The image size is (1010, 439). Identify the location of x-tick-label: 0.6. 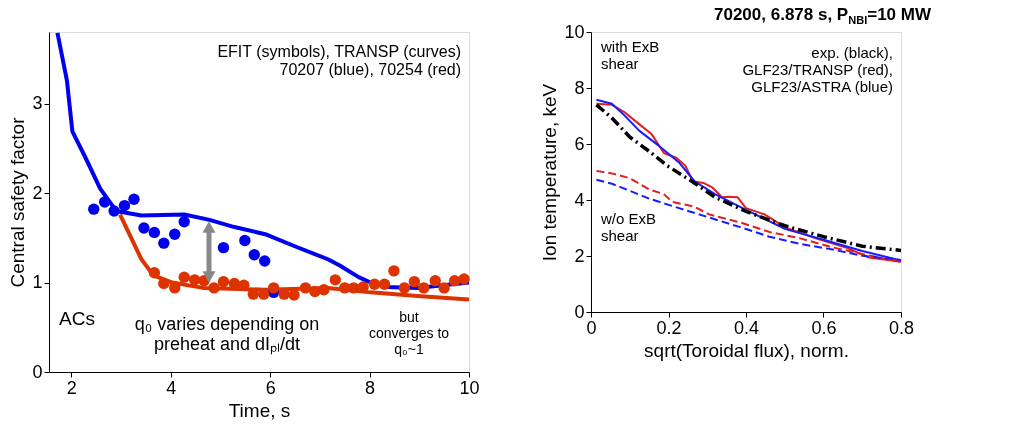
(824, 327).